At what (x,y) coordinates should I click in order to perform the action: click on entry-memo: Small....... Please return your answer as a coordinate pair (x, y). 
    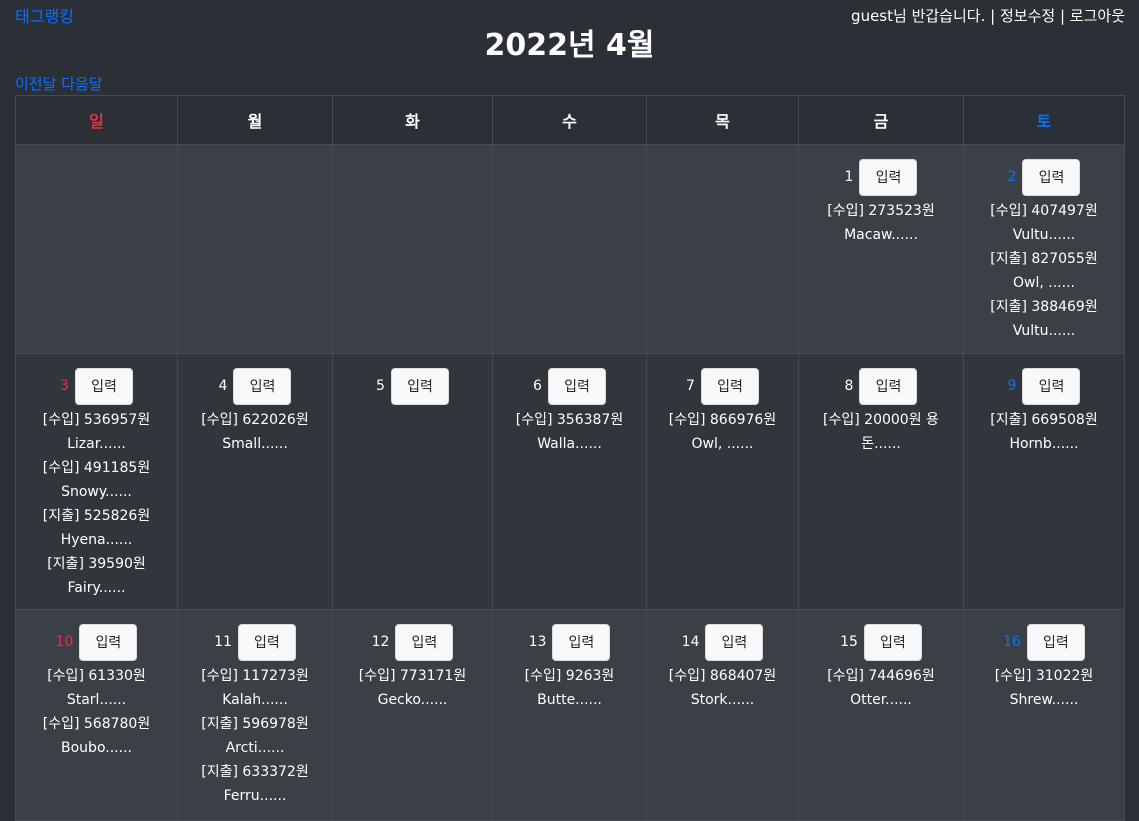
    Looking at the image, I should click on (255, 444).